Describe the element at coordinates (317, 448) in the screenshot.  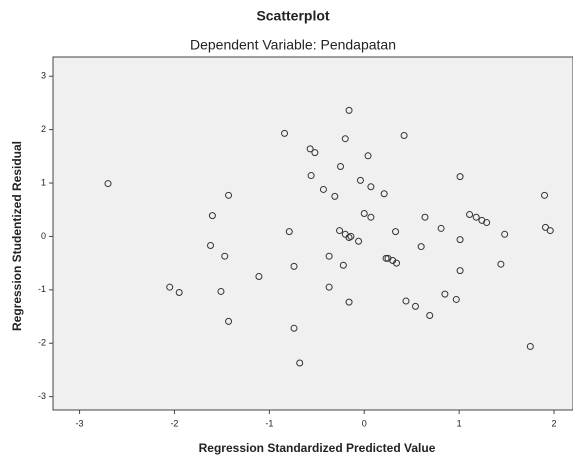
I see `x-axis-label: Regression Standardized Predicted Value` at that location.